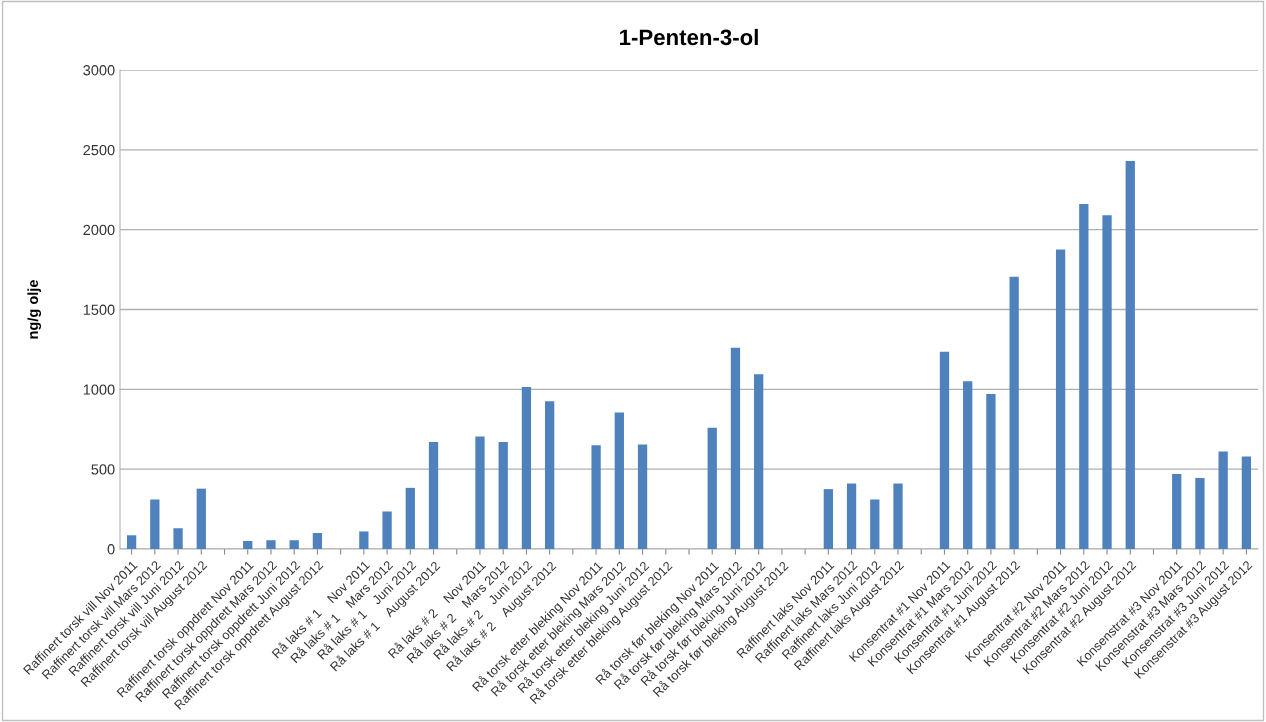  I want to click on y-axis-title: ng/g olje, so click(34, 309).